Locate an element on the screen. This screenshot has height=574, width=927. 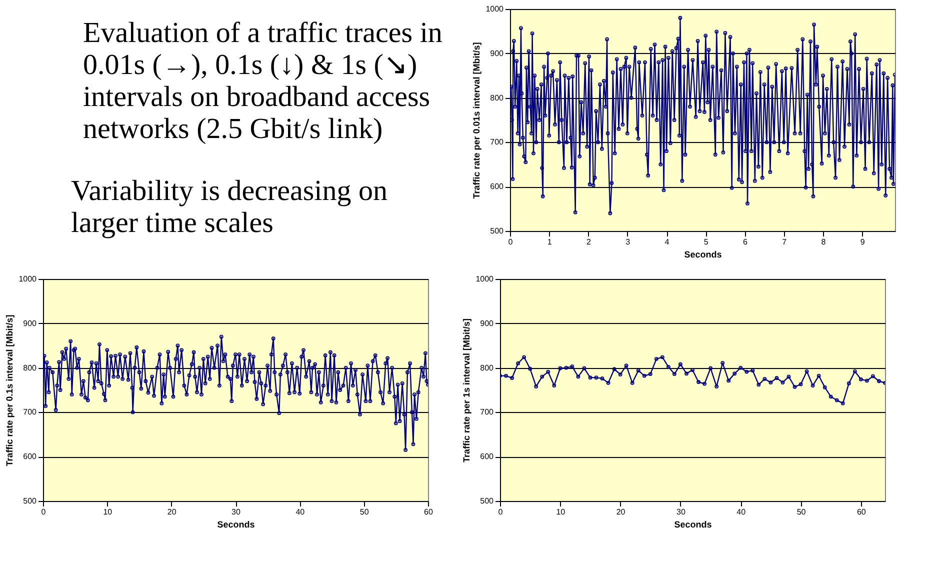
y-axis-title: Traffic rate per 0.01s interval [Mbit/s] is located at coordinates (477, 120).